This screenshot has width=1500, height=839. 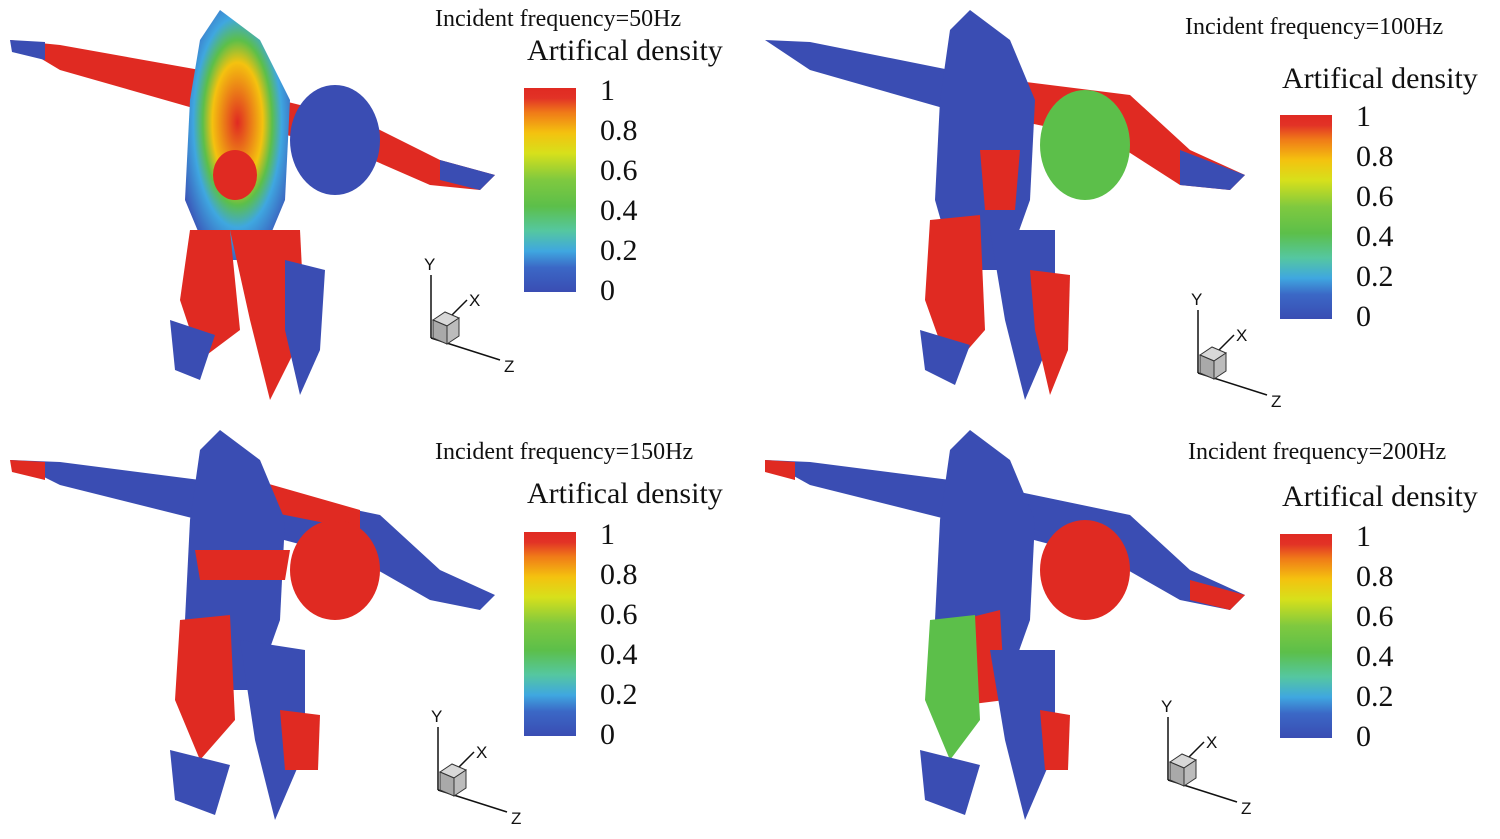 What do you see at coordinates (564, 452) in the screenshot?
I see `panel-title: Incident frequency=150Hz` at bounding box center [564, 452].